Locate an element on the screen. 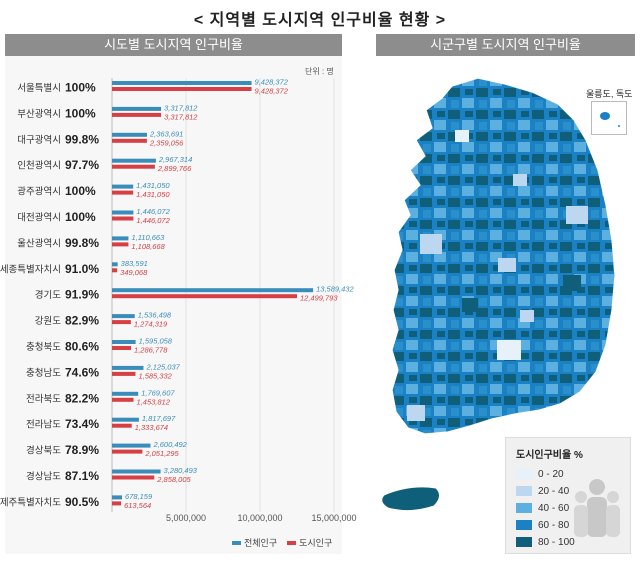 The image size is (640, 562). value-label-total: 2,600,492 is located at coordinates (169, 444).